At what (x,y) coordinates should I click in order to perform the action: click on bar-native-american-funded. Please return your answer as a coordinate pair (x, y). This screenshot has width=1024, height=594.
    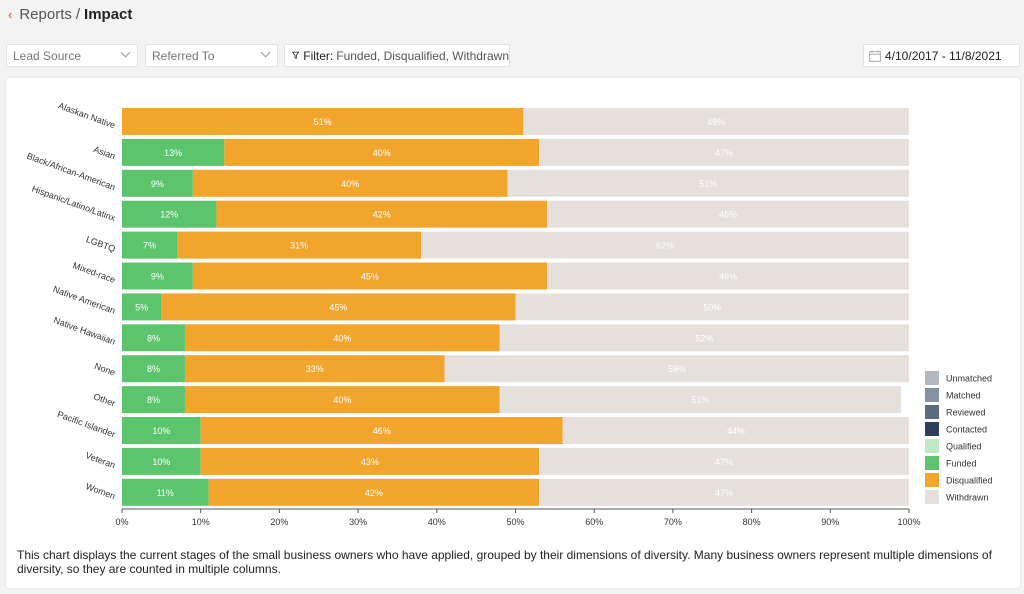
    Looking at the image, I should click on (142, 307).